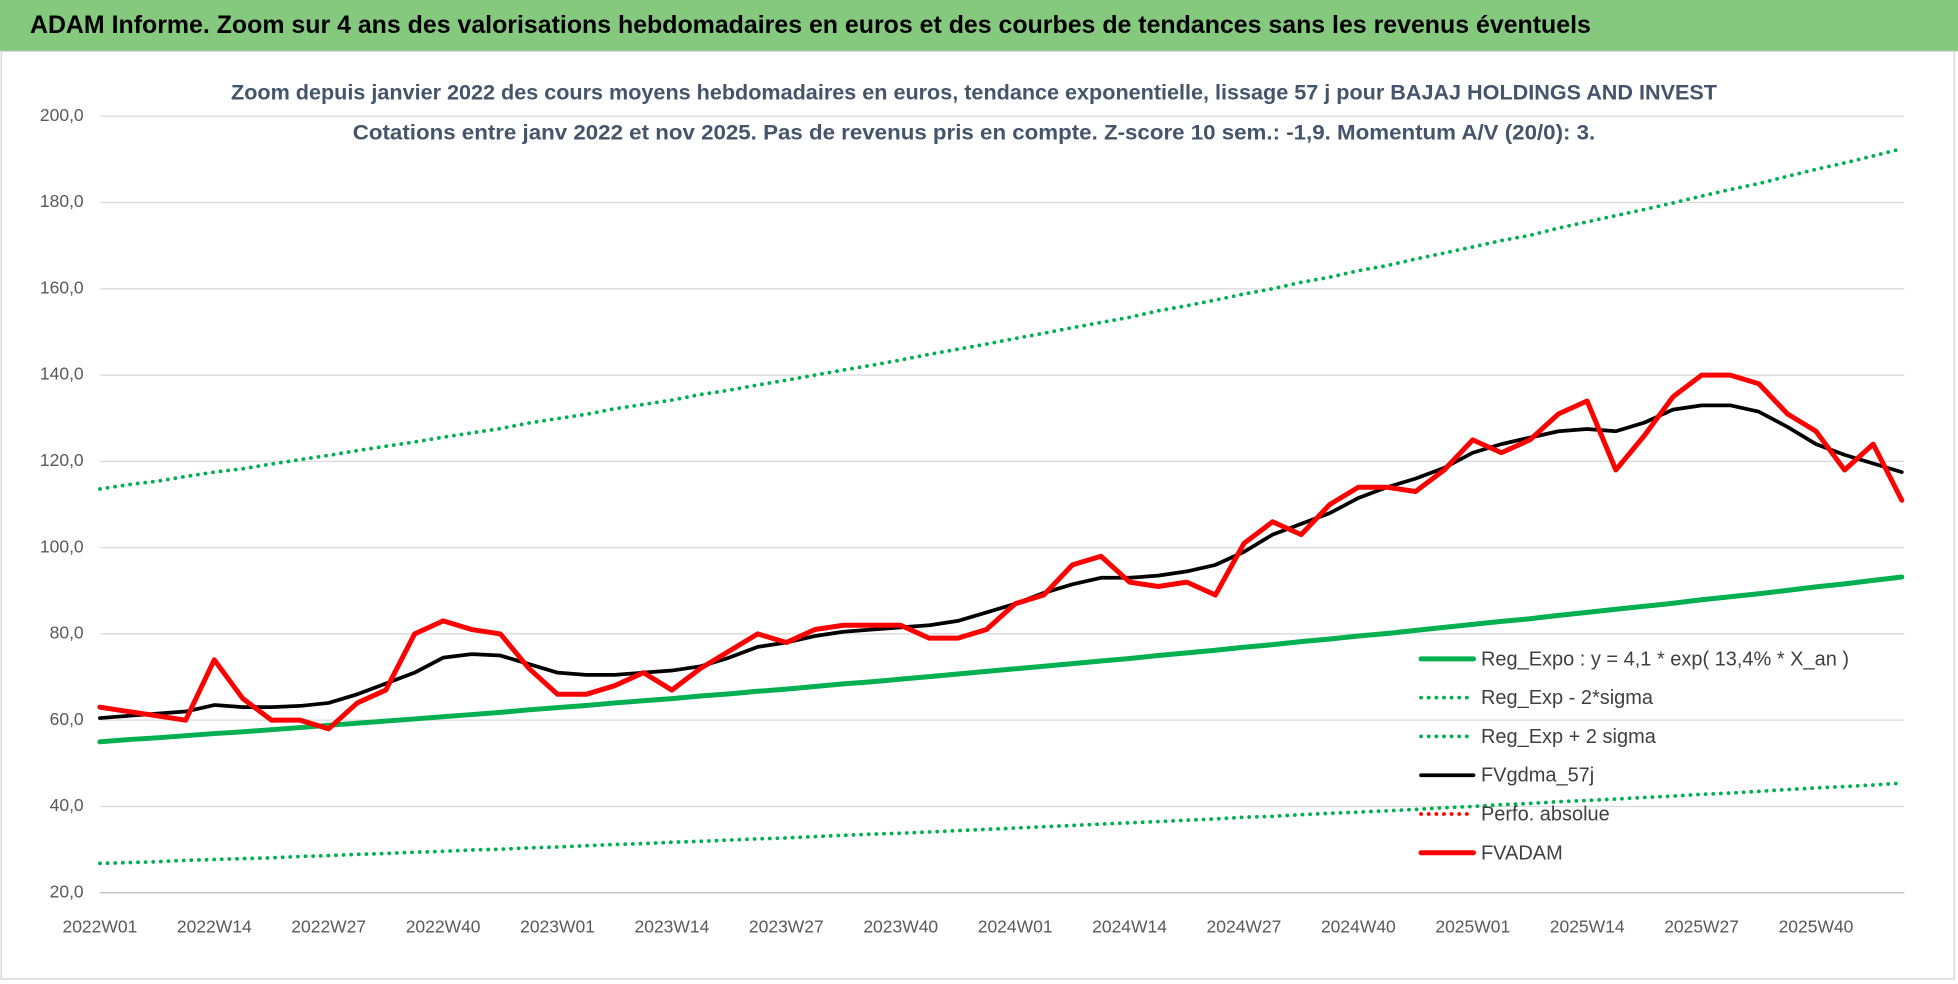  I want to click on legend-label: Reg_Exp + 2 sigma, so click(1569, 737).